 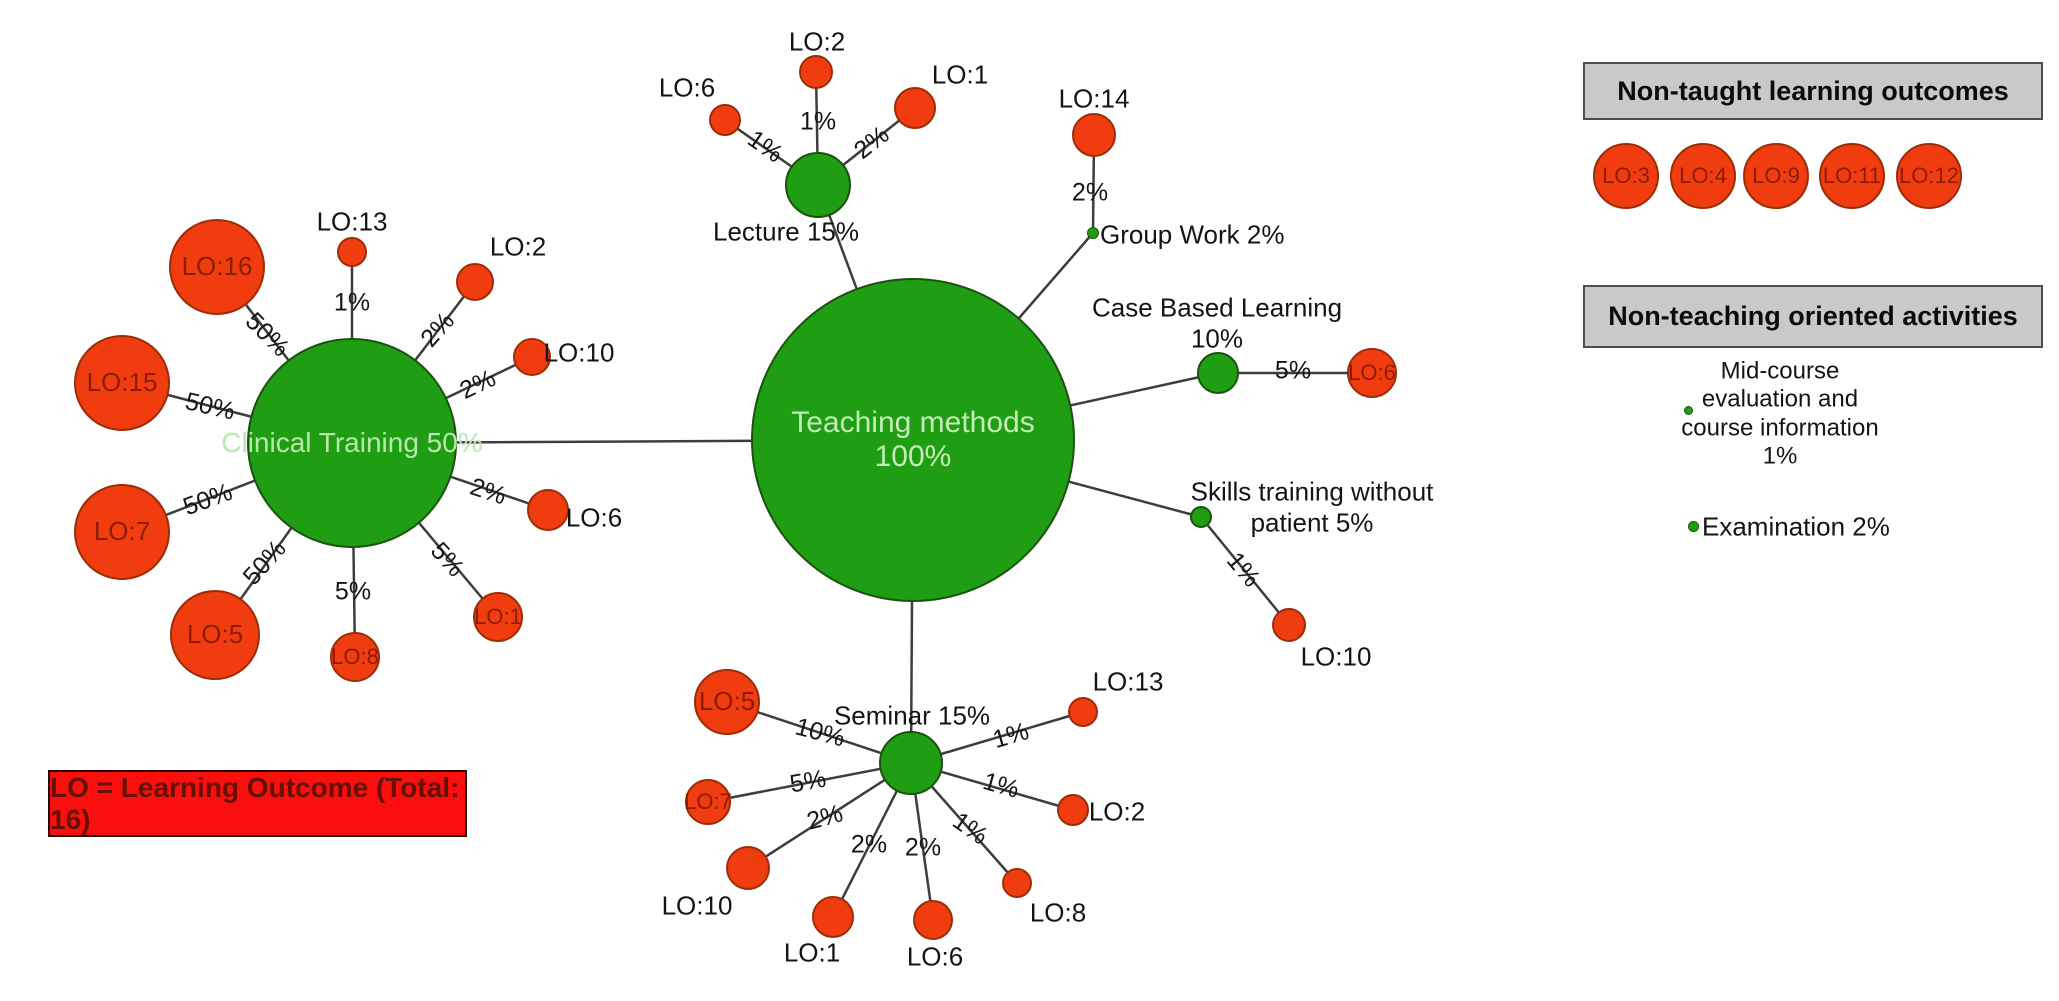 I want to click on seminar-lo1-label: LO:1, so click(x=812, y=952).